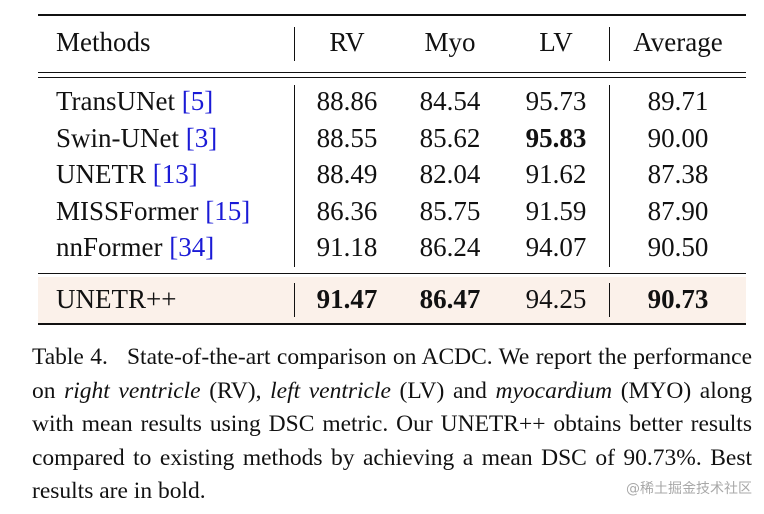 This screenshot has width=764, height=514. I want to click on method-cell: UNETR [13], so click(127, 174).